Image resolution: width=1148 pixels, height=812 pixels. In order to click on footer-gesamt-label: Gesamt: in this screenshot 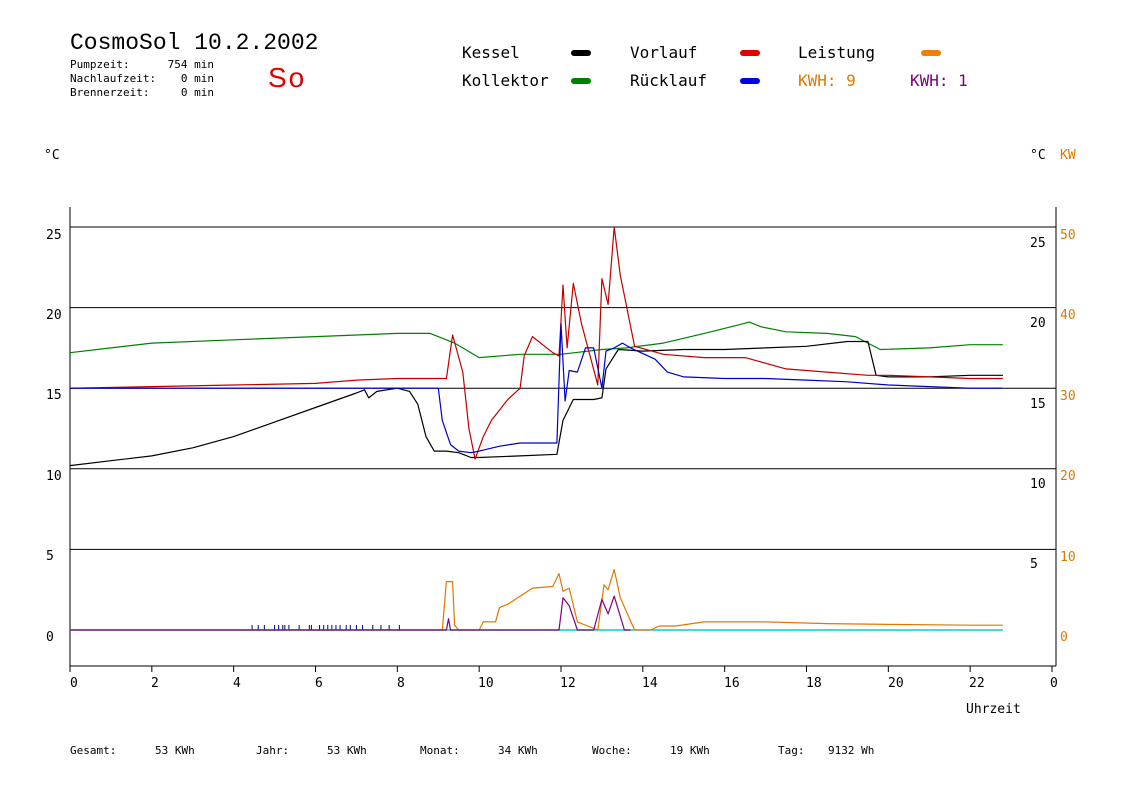, I will do `click(93, 750)`.